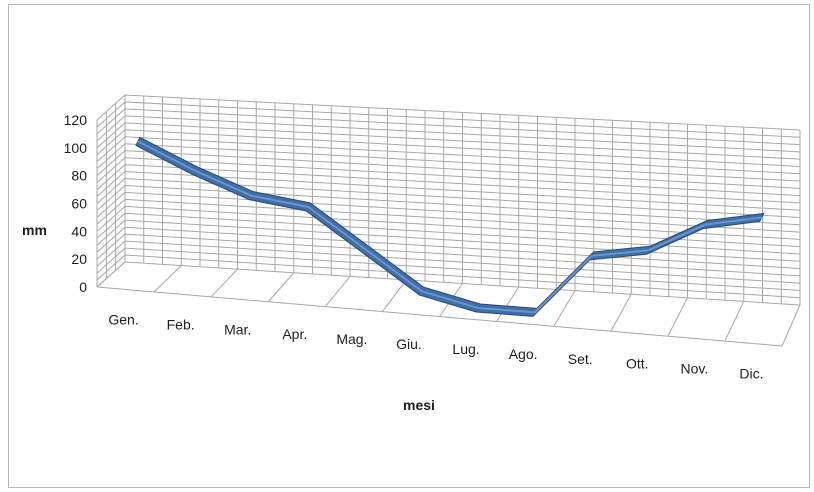 The image size is (814, 492). I want to click on y-axis-title: mm, so click(34, 230).